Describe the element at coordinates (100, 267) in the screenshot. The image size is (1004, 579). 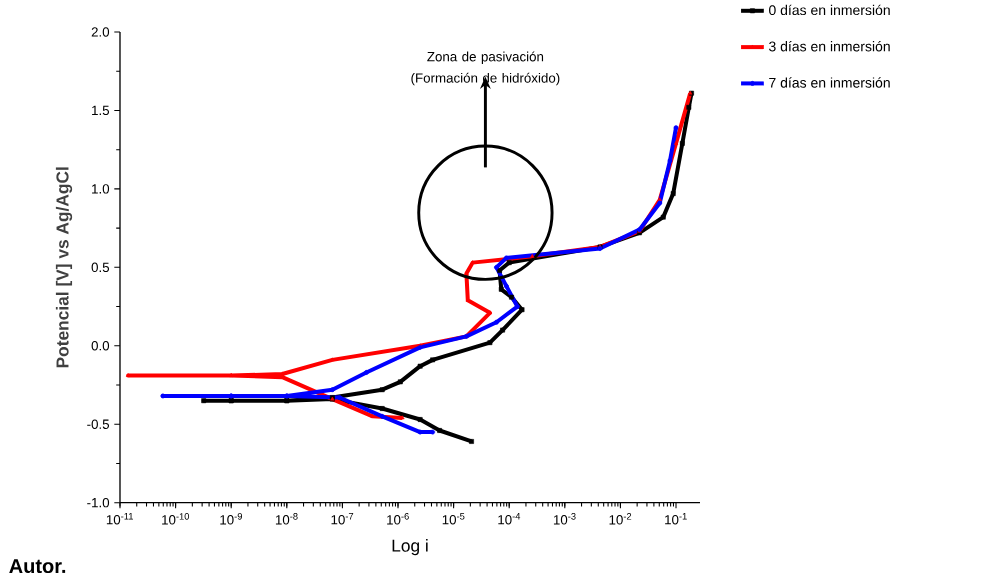
I see `y-tick-label: 0.5` at that location.